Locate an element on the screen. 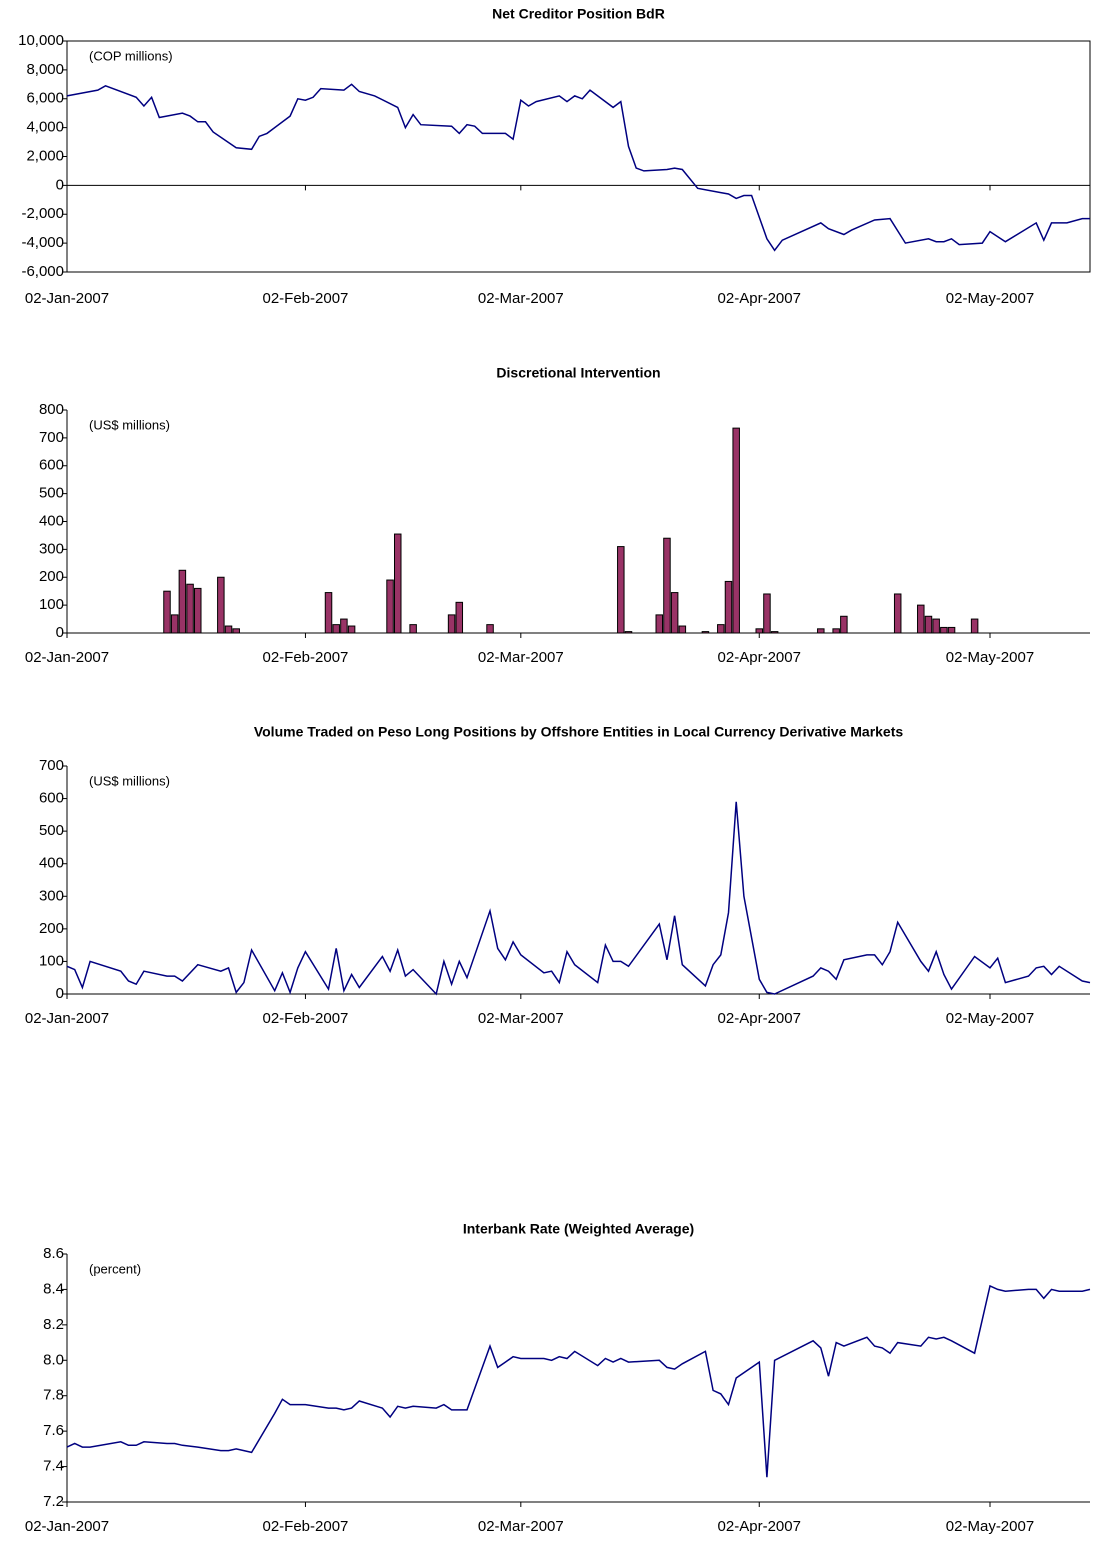  unit-note: (US$ millions) is located at coordinates (129, 424).